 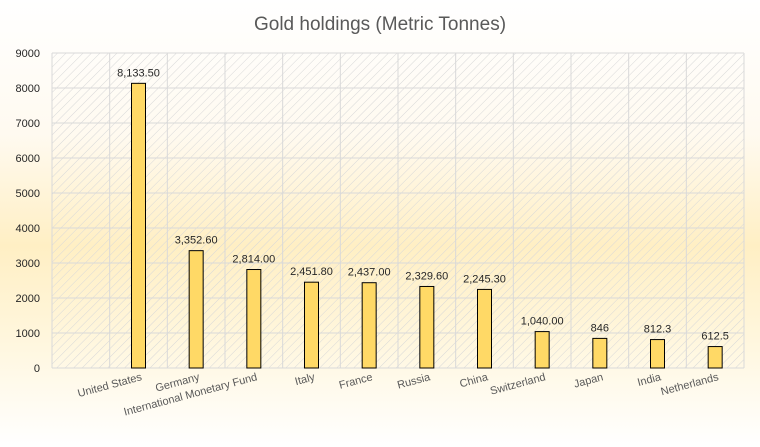 I want to click on data-label: 2,245.30, so click(x=484, y=279).